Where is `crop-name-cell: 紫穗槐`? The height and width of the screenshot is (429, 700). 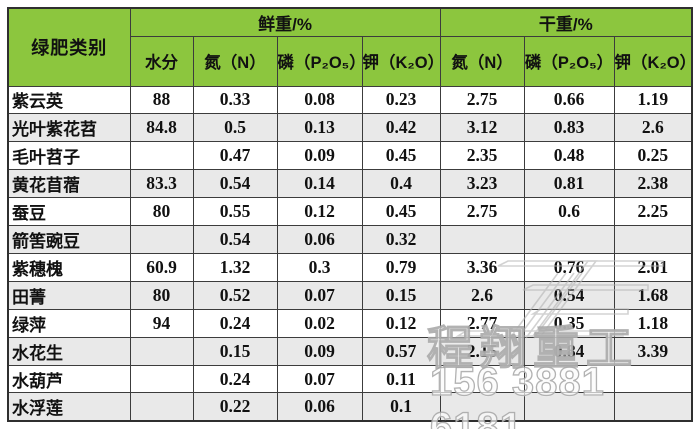
crop-name-cell: 紫穗槐 is located at coordinates (69, 267).